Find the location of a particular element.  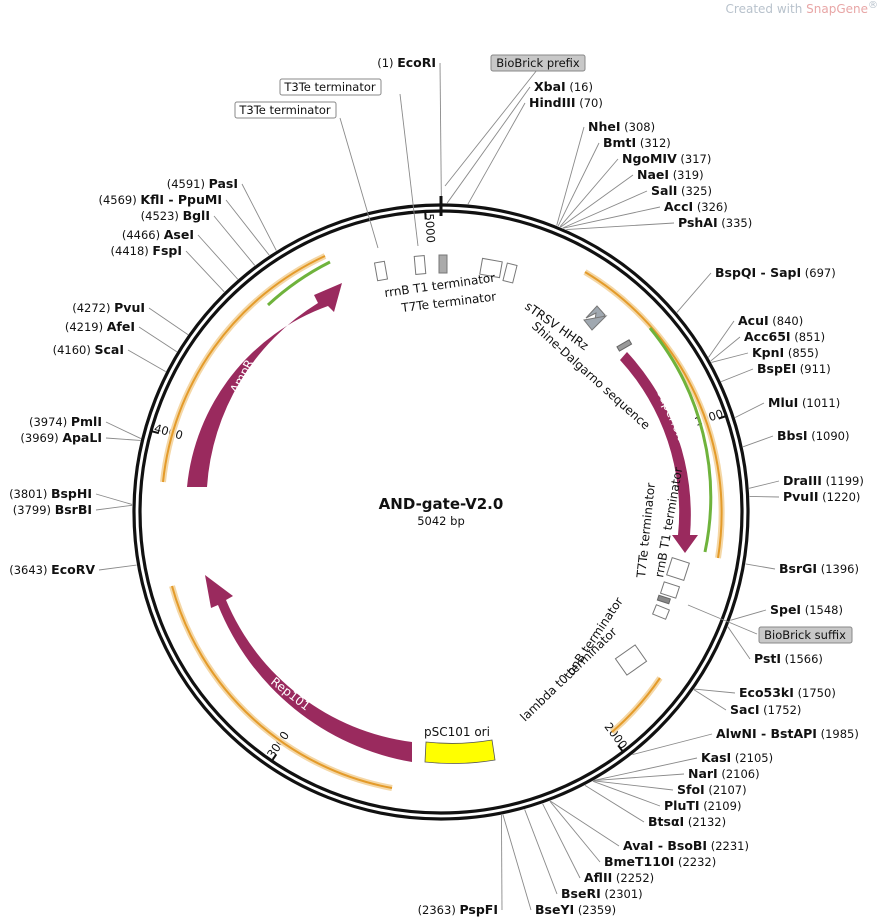

site-position: (3643) is located at coordinates (28, 570).